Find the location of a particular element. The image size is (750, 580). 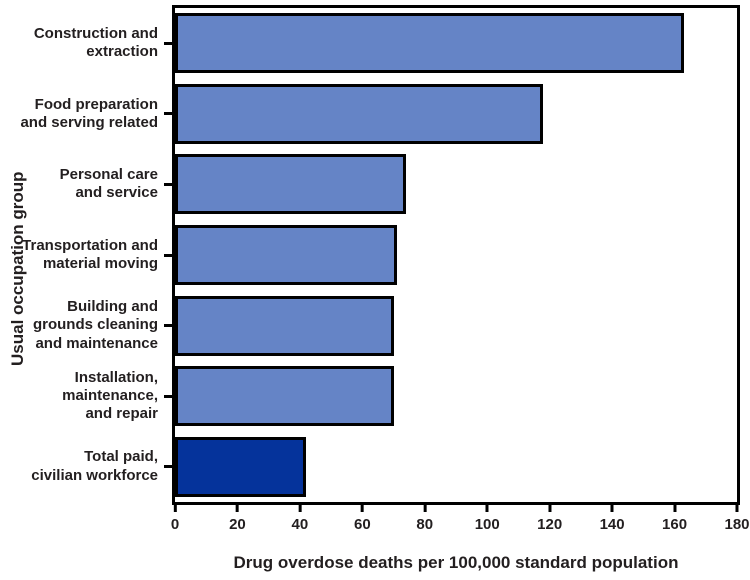

x-tick: 100 is located at coordinates (487, 519).